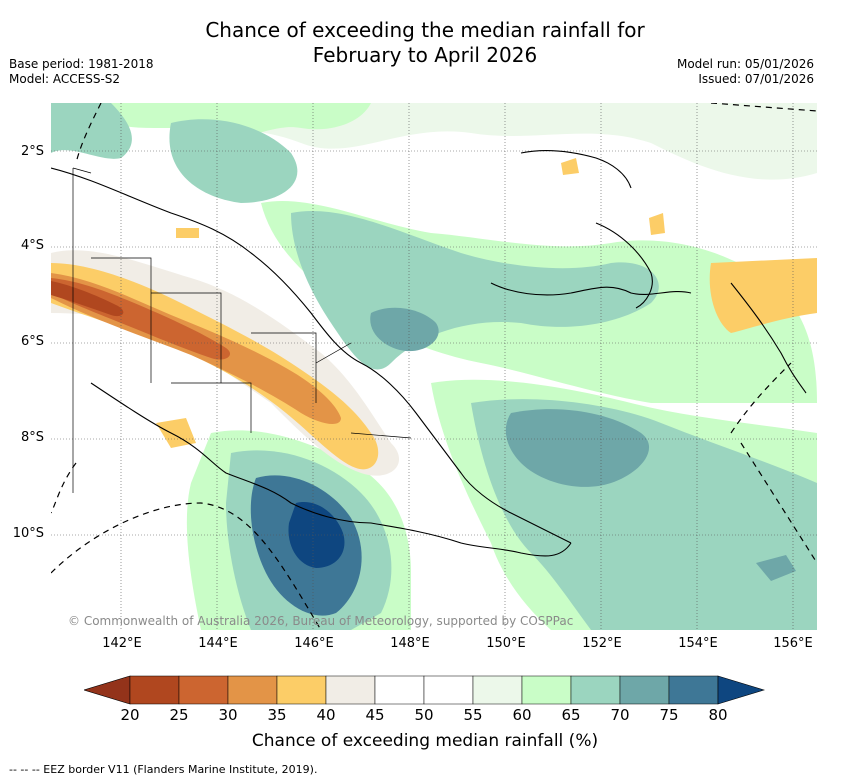 The width and height of the screenshot is (850, 781). What do you see at coordinates (277, 715) in the screenshot?
I see `colorbar-tick-label: 35` at bounding box center [277, 715].